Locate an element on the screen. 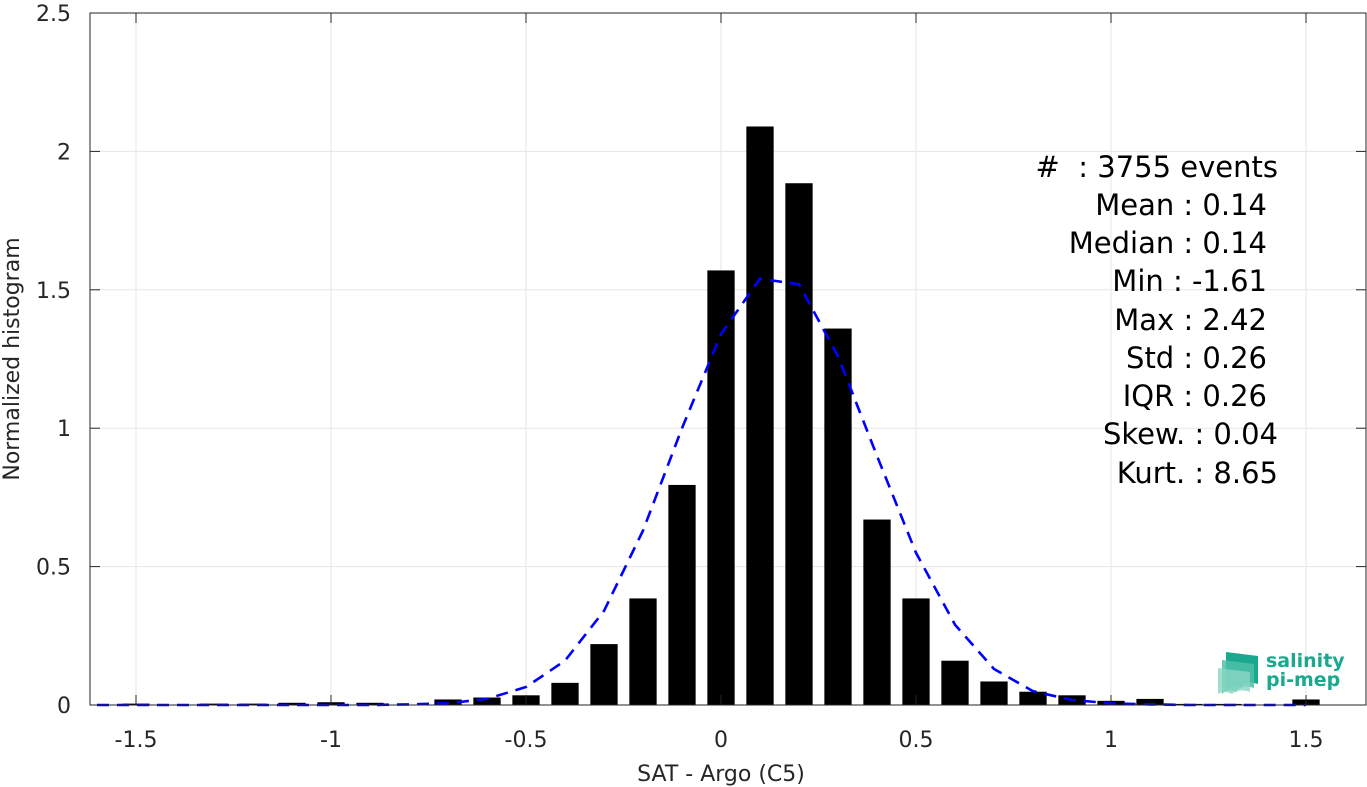 The height and width of the screenshot is (787, 1367). stat-std: Std : 0.26 is located at coordinates (1196, 358).